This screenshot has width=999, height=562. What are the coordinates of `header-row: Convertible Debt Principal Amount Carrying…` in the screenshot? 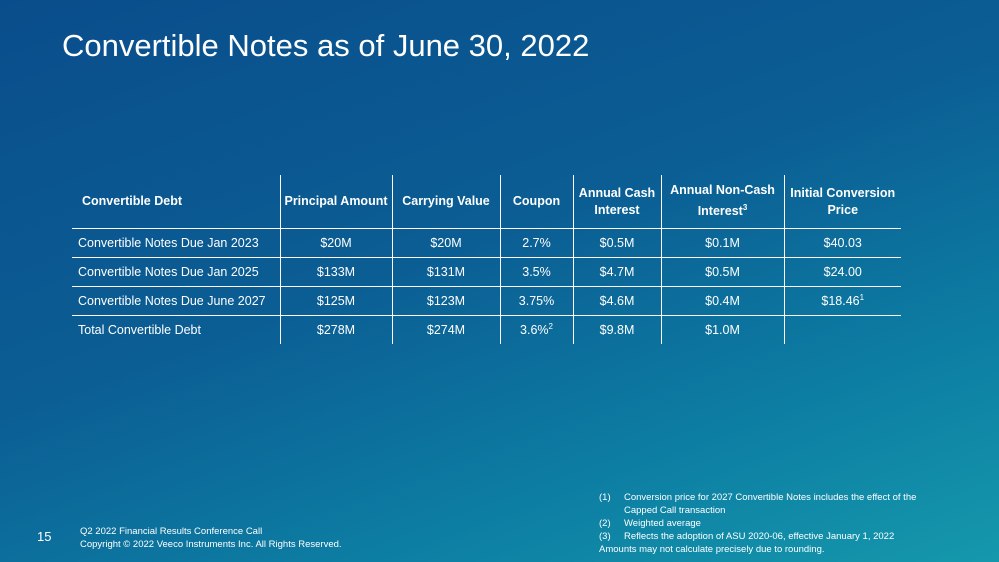 It's located at (486, 202).